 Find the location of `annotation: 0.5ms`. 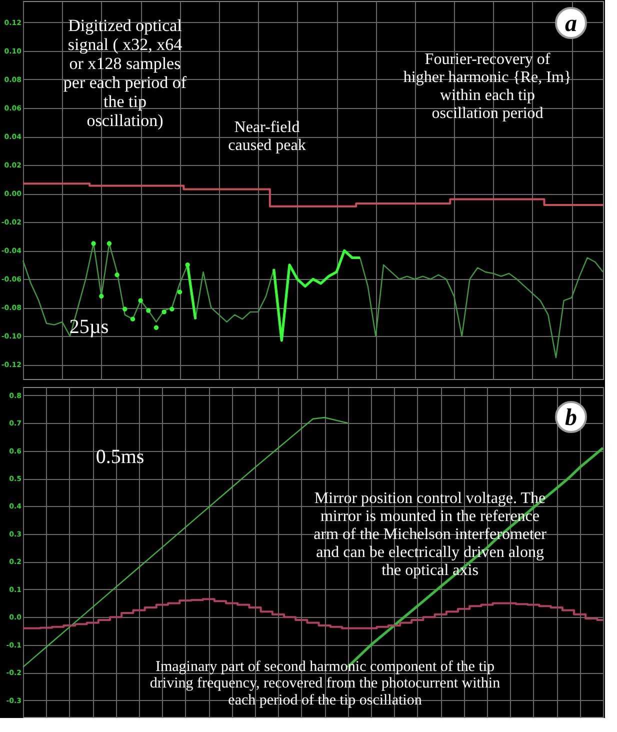

annotation: 0.5ms is located at coordinates (120, 457).